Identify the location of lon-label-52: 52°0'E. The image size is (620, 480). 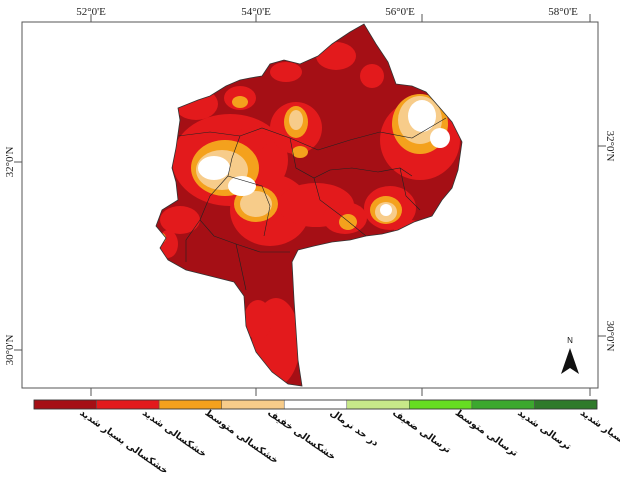
(91, 12).